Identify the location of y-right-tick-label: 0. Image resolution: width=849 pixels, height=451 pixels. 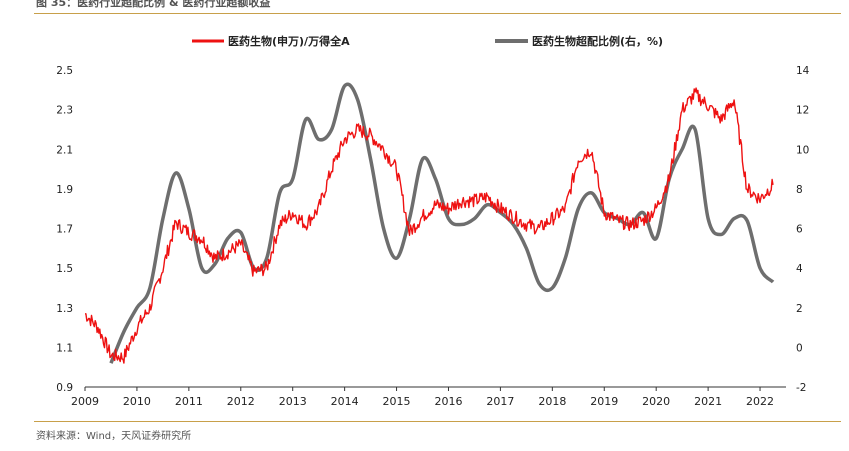
(799, 348).